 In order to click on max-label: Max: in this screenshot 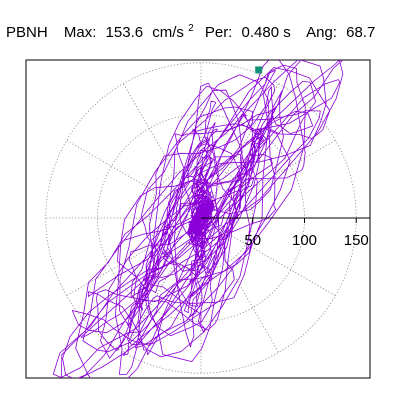, I will do `click(80, 32)`.